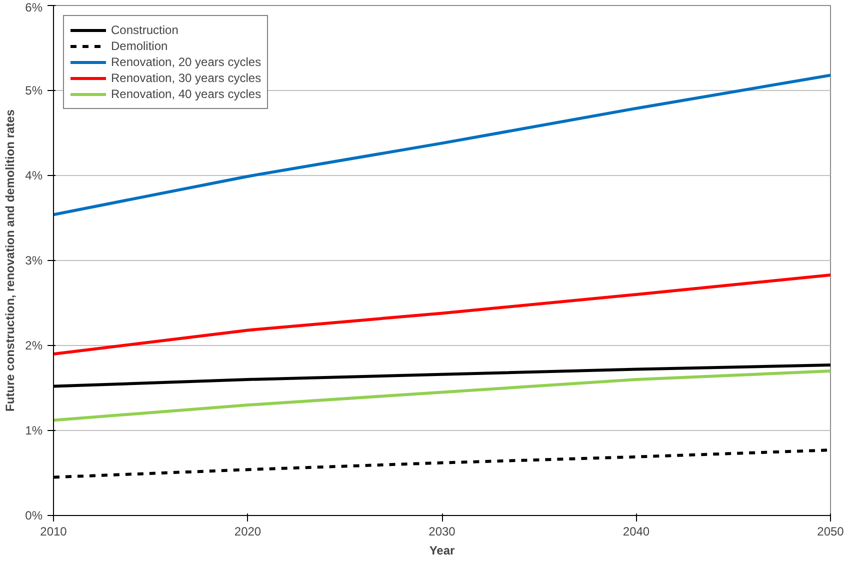 This screenshot has height=567, width=854. Describe the element at coordinates (34, 7) in the screenshot. I see `y-tick-label: 6%` at that location.